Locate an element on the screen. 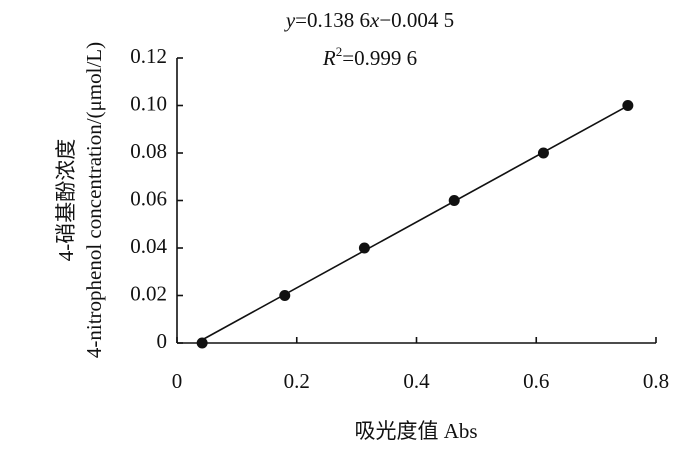  equation-part: y is located at coordinates (290, 20).